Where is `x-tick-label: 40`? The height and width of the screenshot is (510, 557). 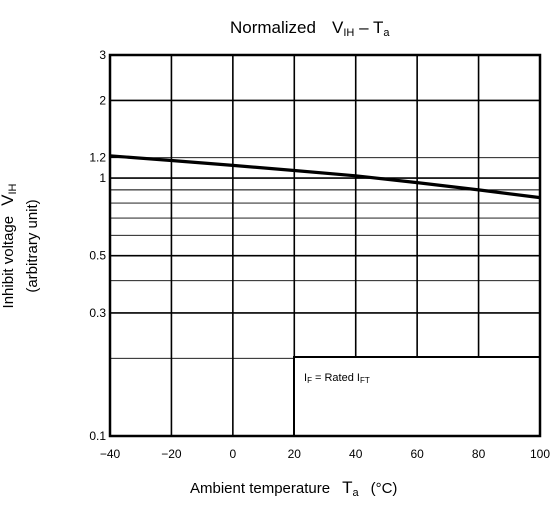 x-tick-label: 40 is located at coordinates (356, 454).